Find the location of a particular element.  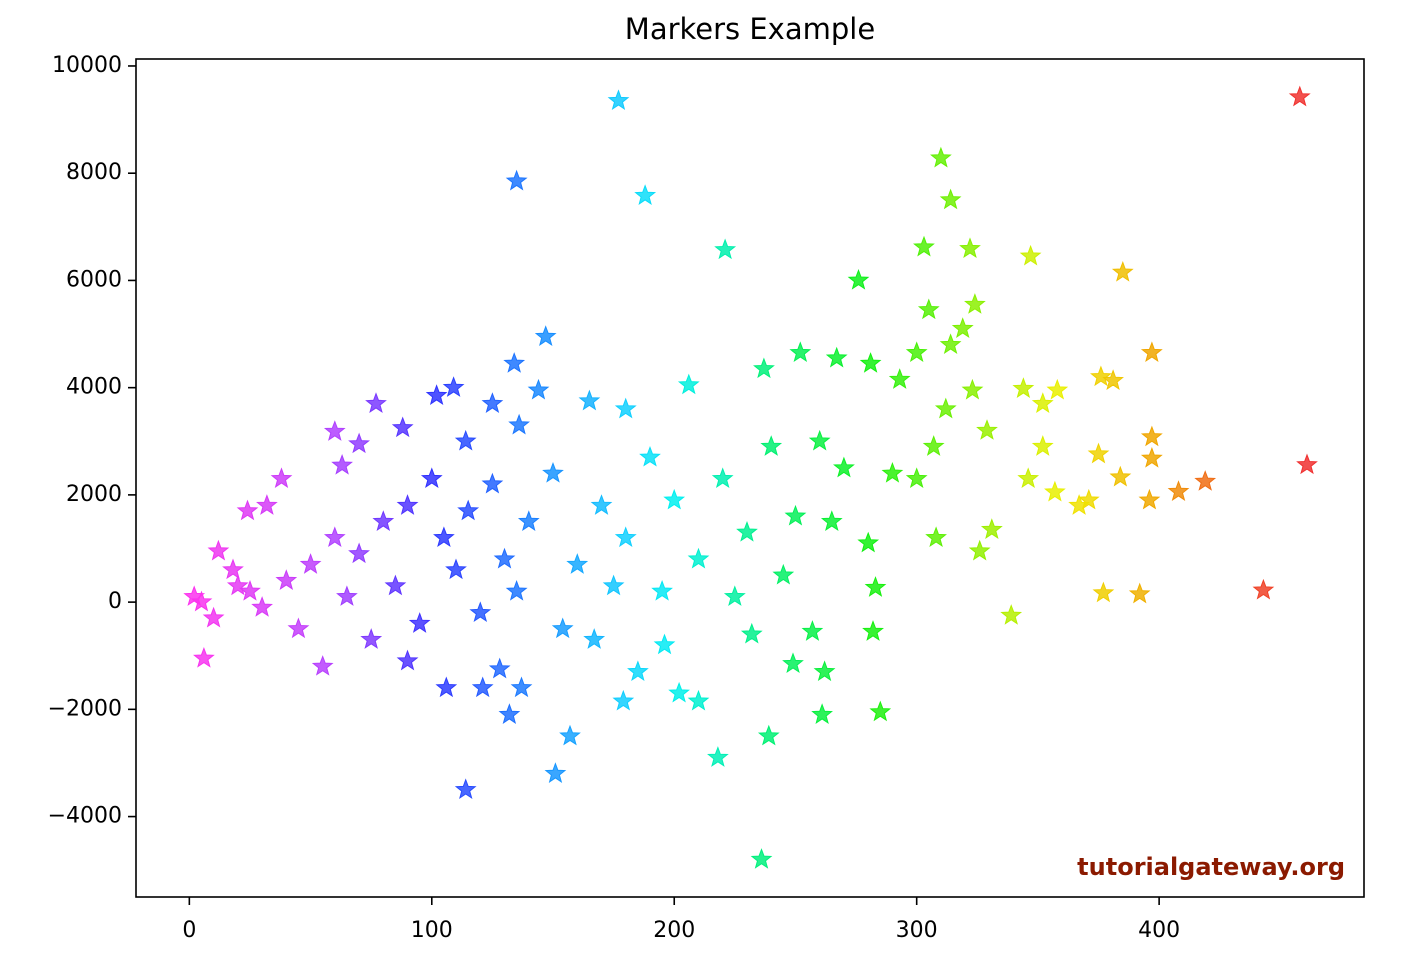

x-tick-label: 400 is located at coordinates (1159, 930).